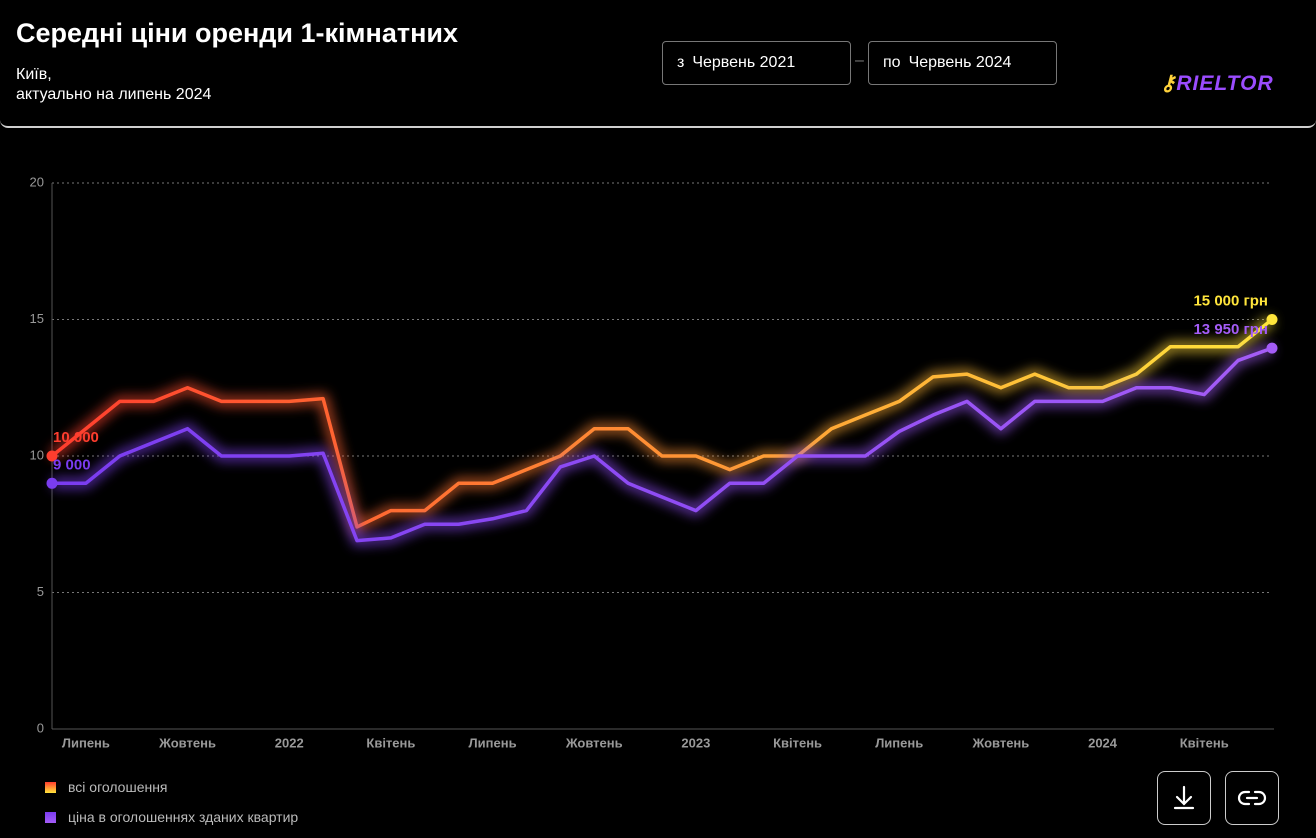 The width and height of the screenshot is (1316, 838). Describe the element at coordinates (681, 62) in the screenshot. I see `prefix: з` at that location.